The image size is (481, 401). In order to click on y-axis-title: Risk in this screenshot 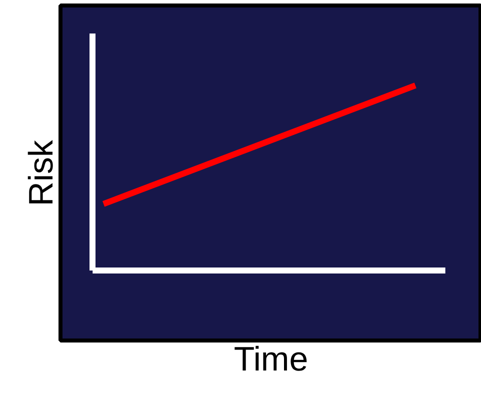, I will do `click(41, 172)`.